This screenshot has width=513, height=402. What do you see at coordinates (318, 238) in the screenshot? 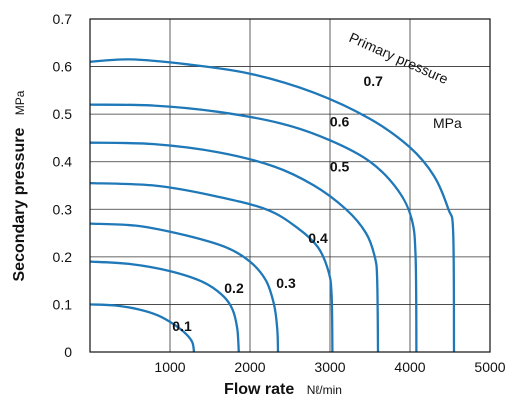
I see `curve-label-0.4: 0.4` at bounding box center [318, 238].